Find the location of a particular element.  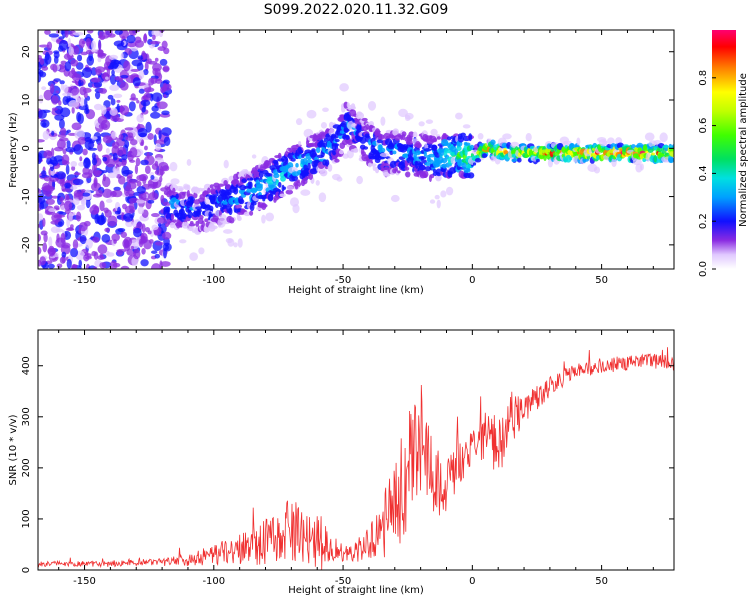

spectrogram-x-tick-label: 0 is located at coordinates (472, 280).